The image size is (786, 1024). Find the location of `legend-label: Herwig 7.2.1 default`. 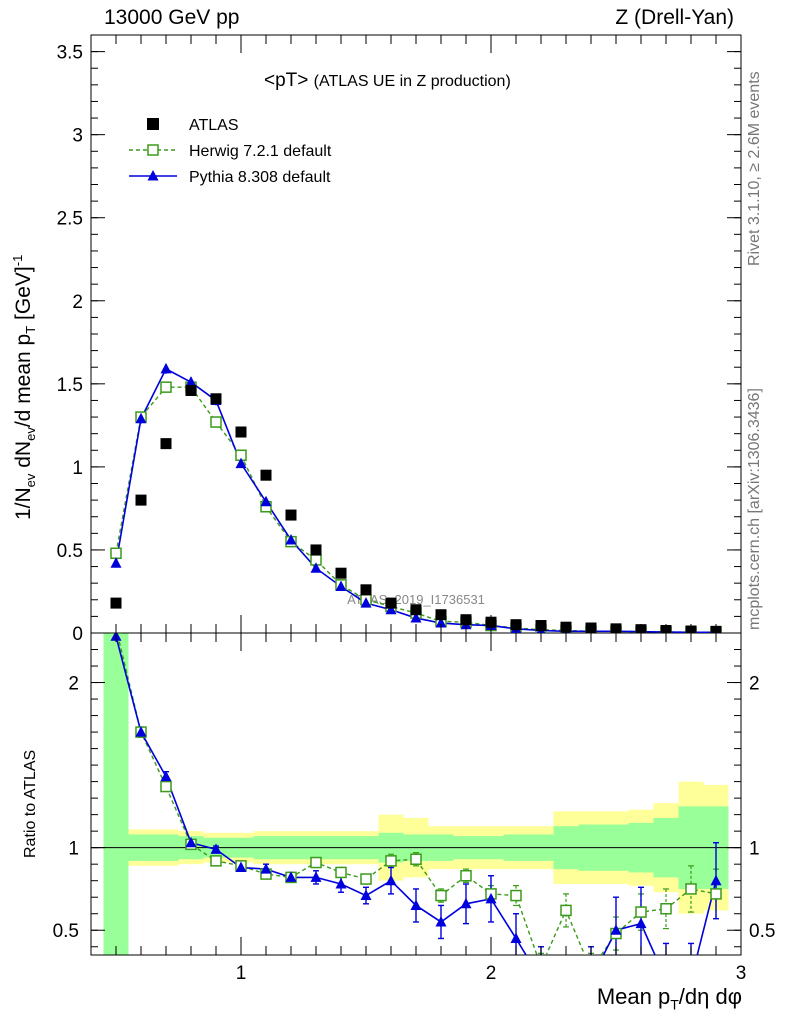

legend-label: Herwig 7.2.1 default is located at coordinates (260, 151).